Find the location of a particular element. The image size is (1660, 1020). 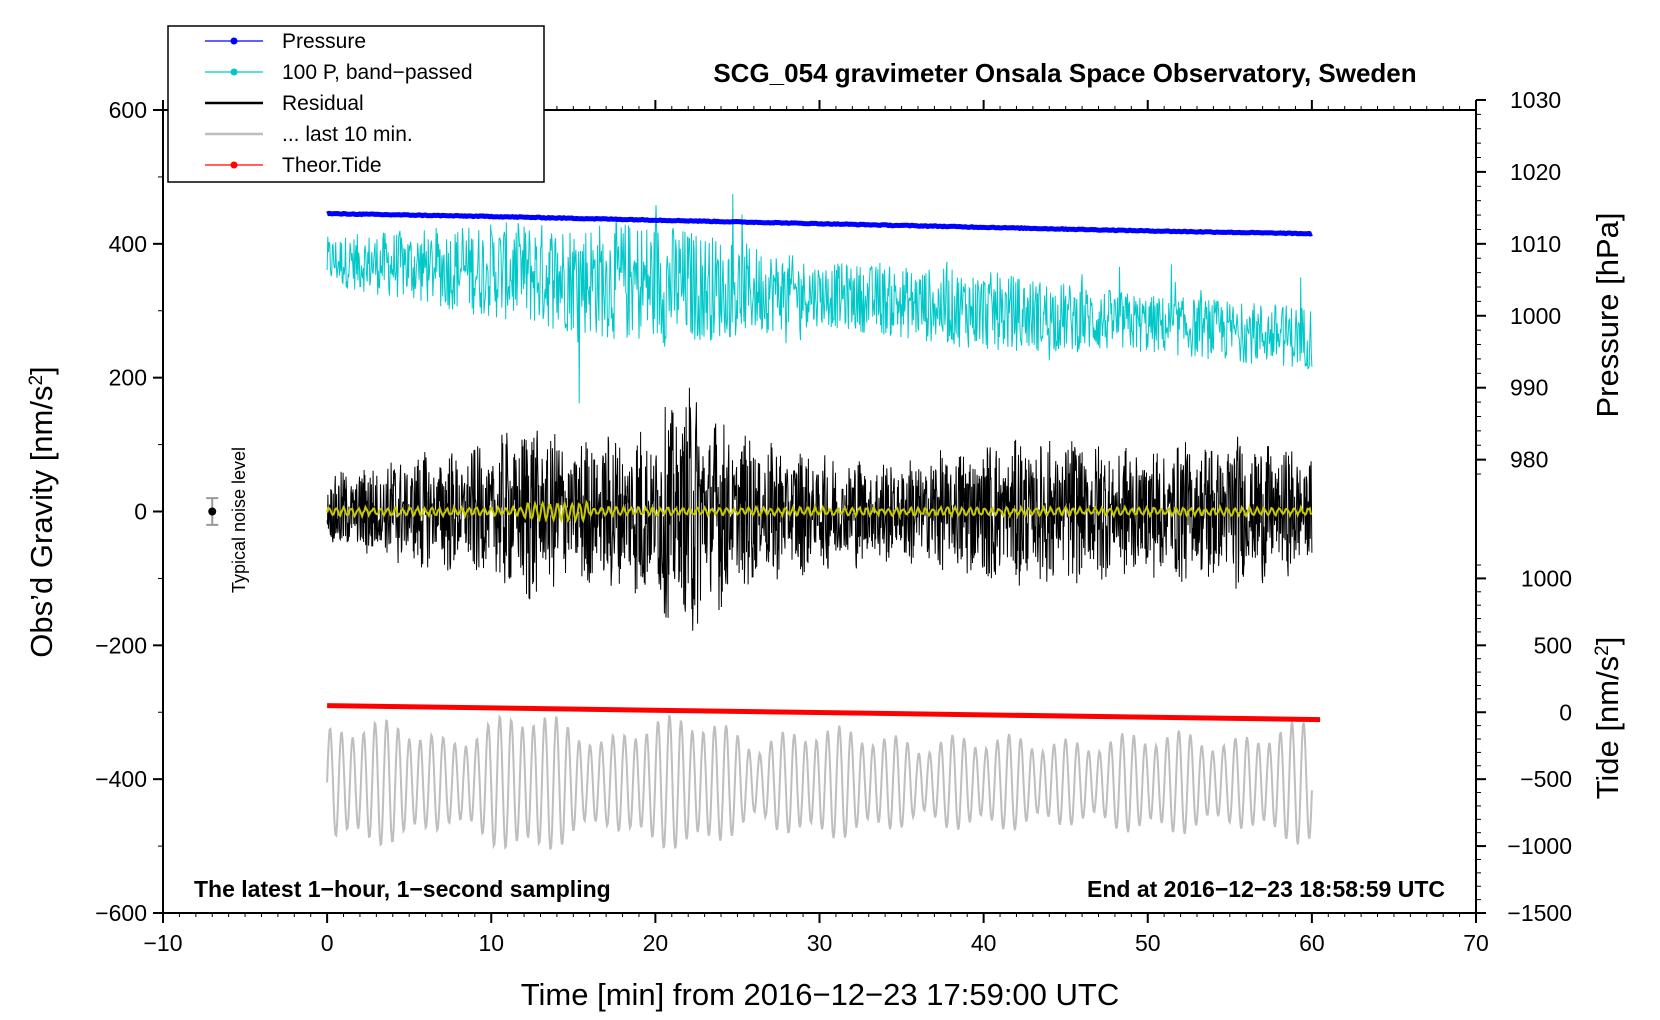

y-left-tick-label: −200 is located at coordinates (121, 645).